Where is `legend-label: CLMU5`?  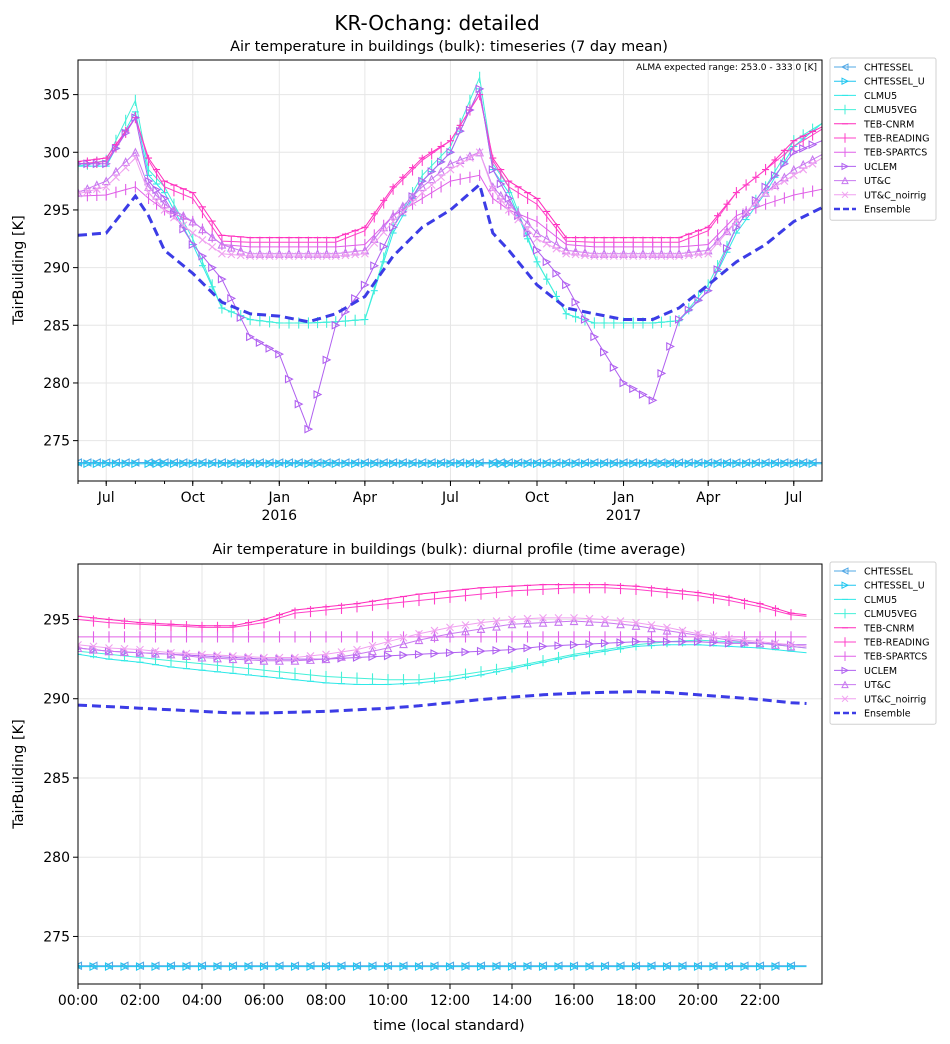
legend-label: CLMU5 is located at coordinates (880, 600).